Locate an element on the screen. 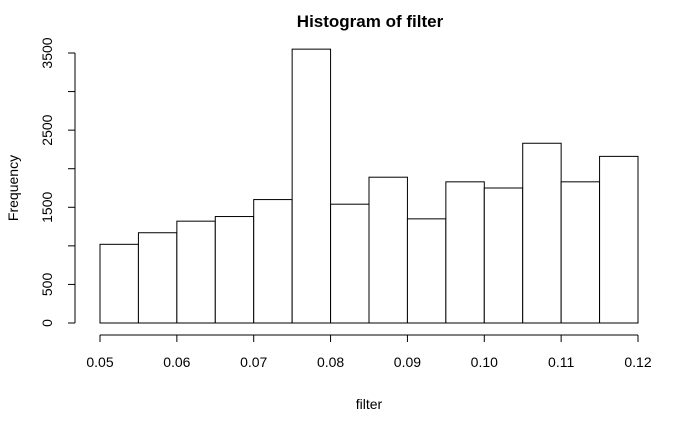 This screenshot has width=700, height=432. x-tick-label: 0.11 is located at coordinates (561, 362).